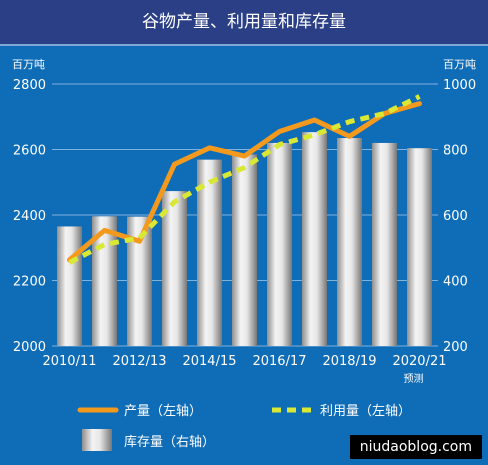  Describe the element at coordinates (163, 411) in the screenshot. I see `legend-production-label: 产量（左轴）` at that location.